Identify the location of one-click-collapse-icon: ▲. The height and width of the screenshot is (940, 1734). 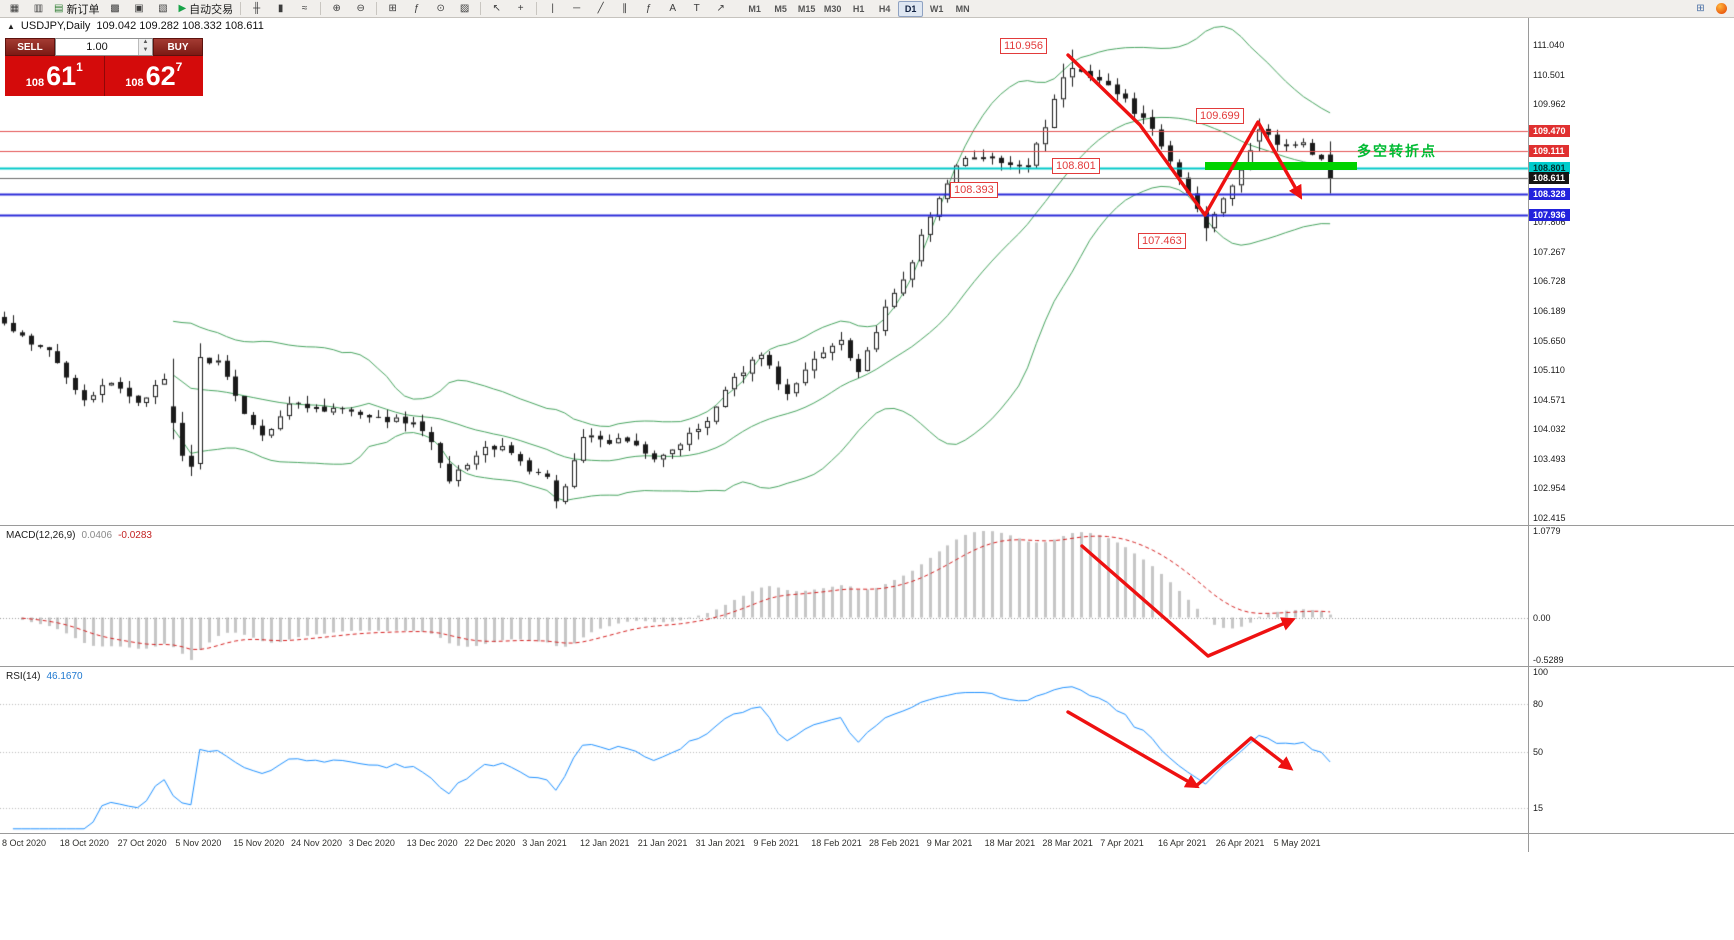
(11, 26).